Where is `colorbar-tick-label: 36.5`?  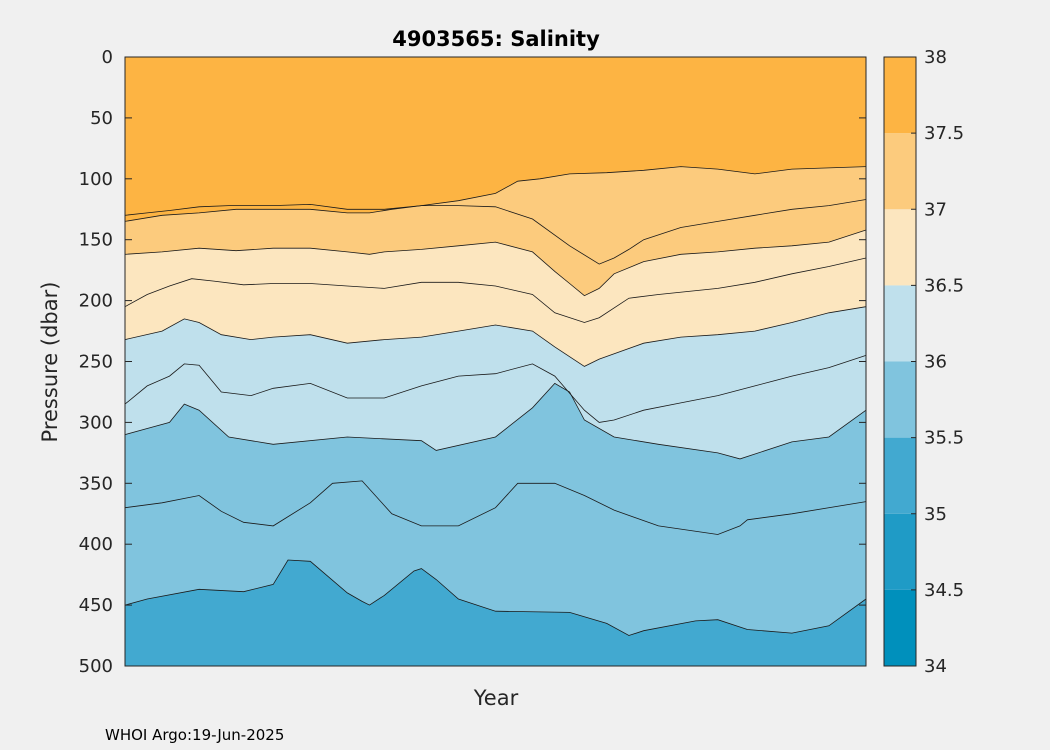 colorbar-tick-label: 36.5 is located at coordinates (944, 285).